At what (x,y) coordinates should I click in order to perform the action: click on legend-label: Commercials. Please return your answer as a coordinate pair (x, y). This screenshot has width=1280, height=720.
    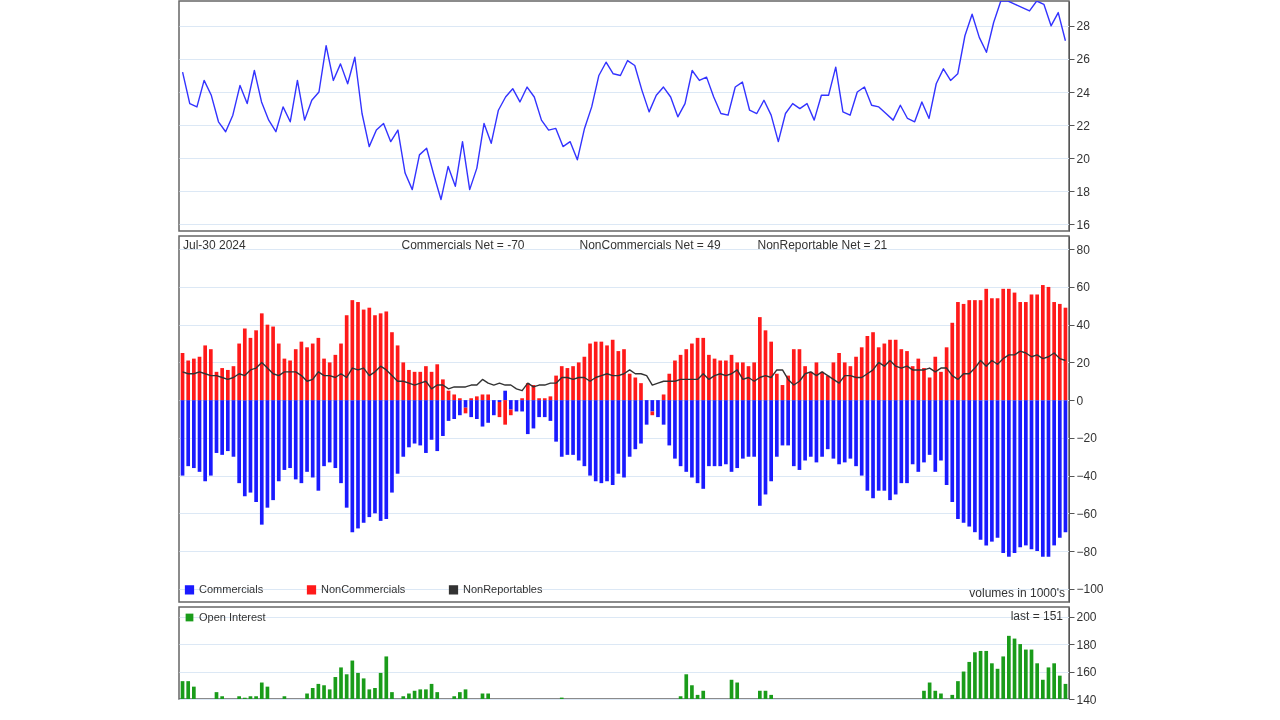
    Looking at the image, I should click on (231, 588).